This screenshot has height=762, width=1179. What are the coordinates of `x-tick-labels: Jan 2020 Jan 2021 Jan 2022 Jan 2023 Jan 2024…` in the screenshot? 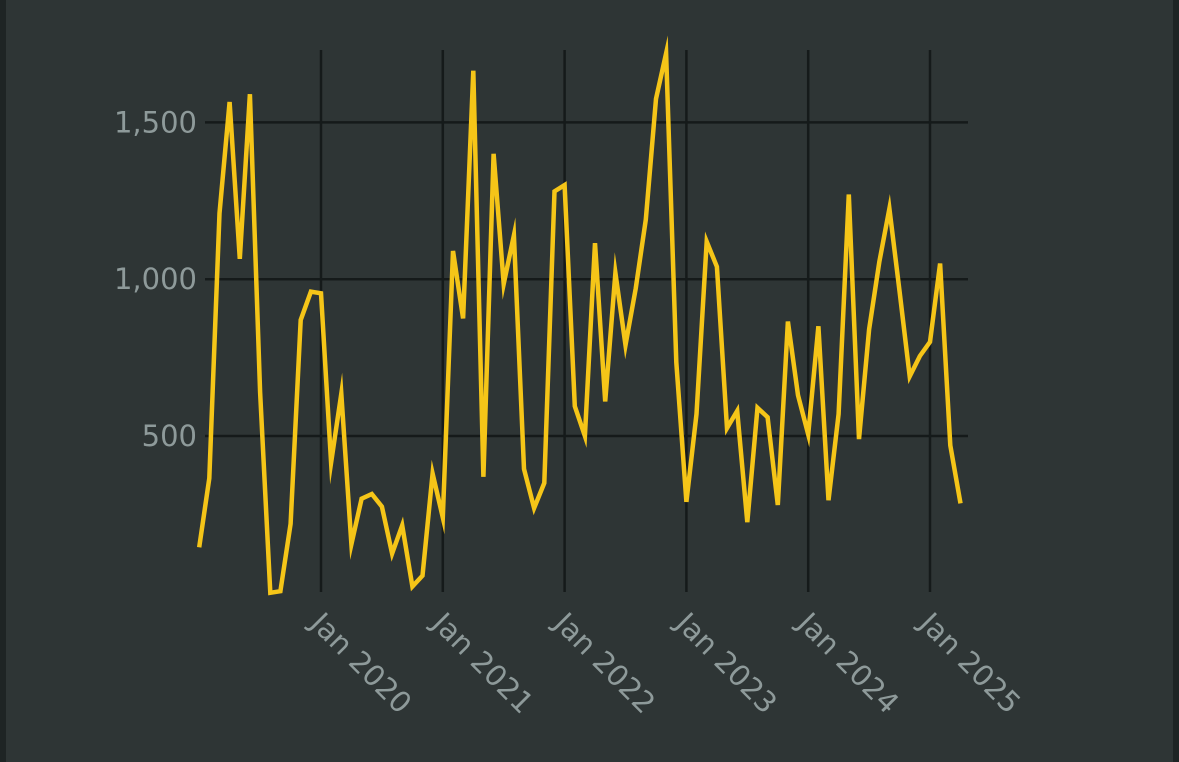 It's located at (665, 662).